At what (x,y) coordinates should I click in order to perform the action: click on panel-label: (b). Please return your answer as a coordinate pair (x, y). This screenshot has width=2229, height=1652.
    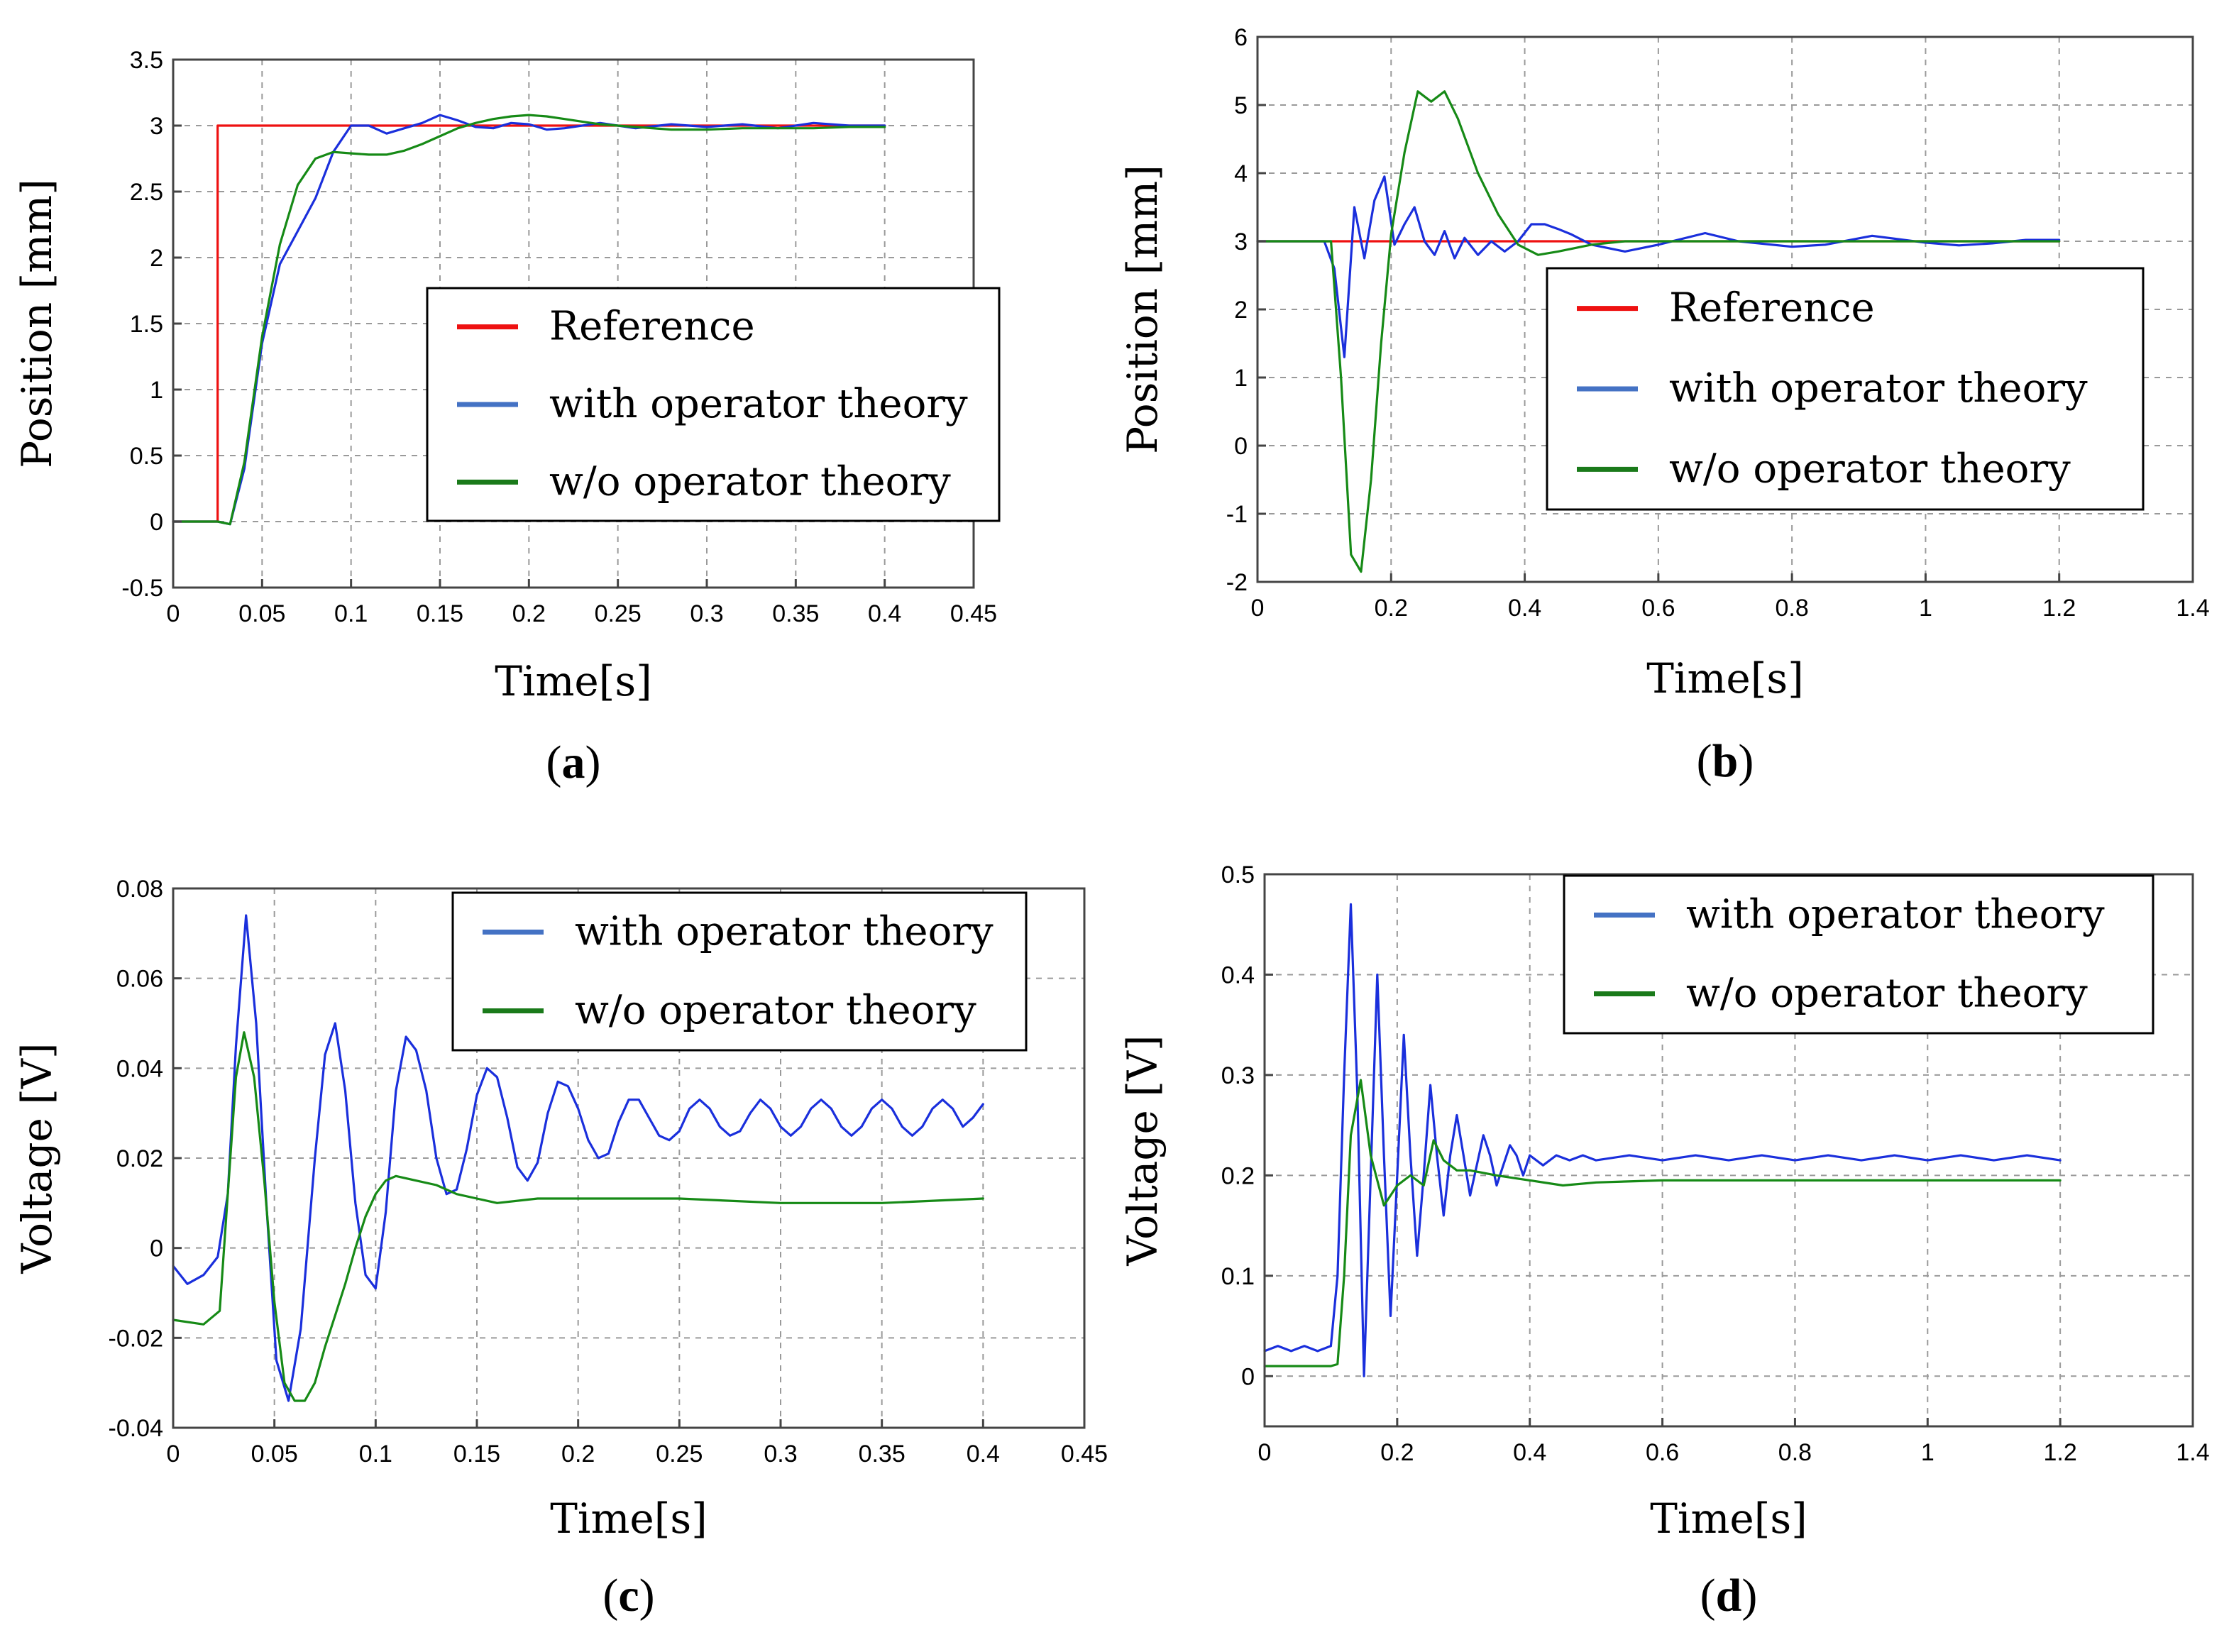
    Looking at the image, I should click on (1725, 761).